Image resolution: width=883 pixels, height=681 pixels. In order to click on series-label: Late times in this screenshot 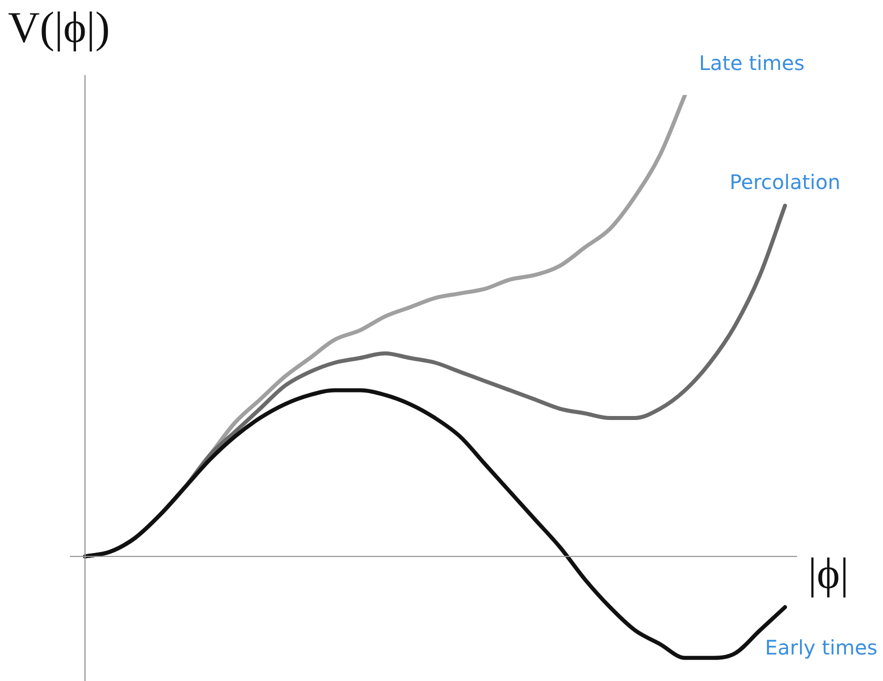, I will do `click(752, 63)`.